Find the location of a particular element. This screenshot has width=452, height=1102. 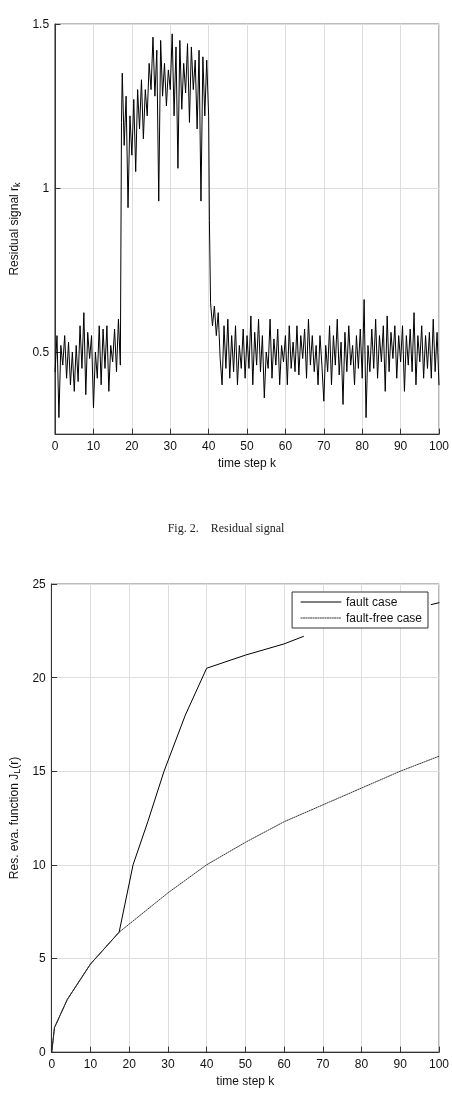

y-tick-label: 1 is located at coordinates (46, 188).